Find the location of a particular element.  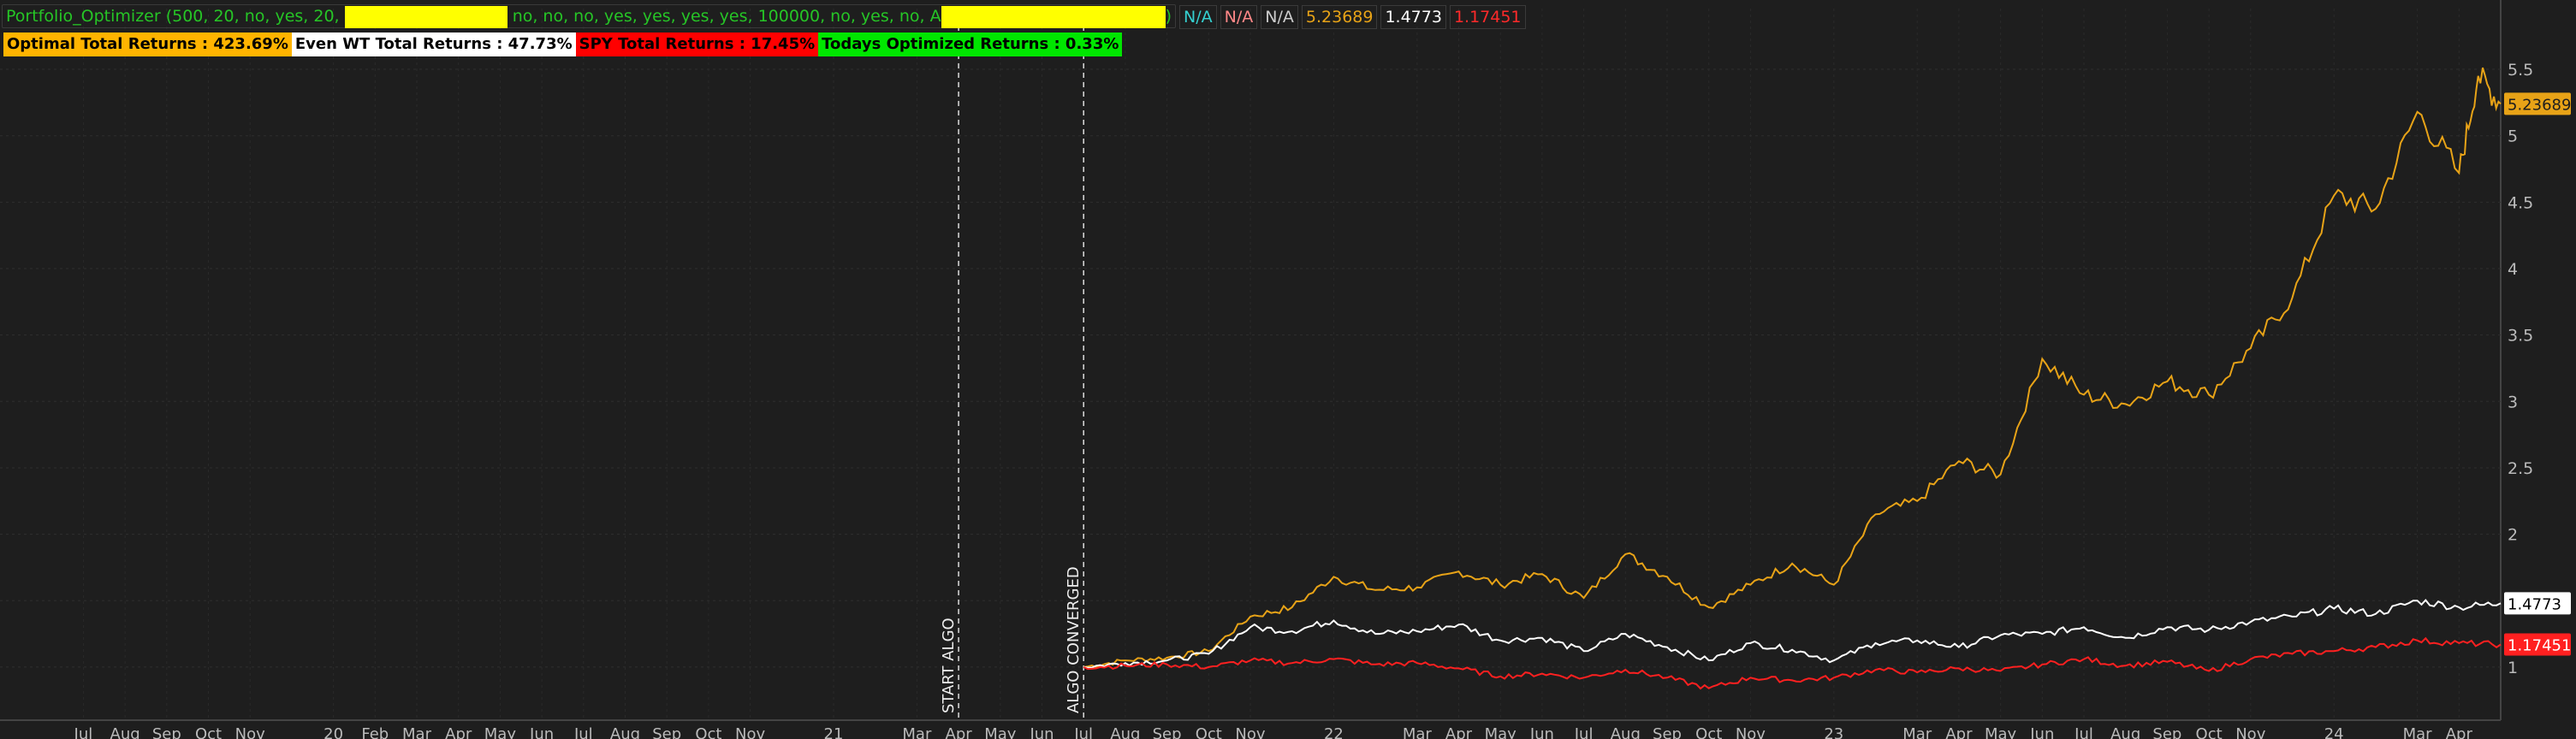

returns-label: Optimal Total Returns : 423.69% is located at coordinates (147, 44).